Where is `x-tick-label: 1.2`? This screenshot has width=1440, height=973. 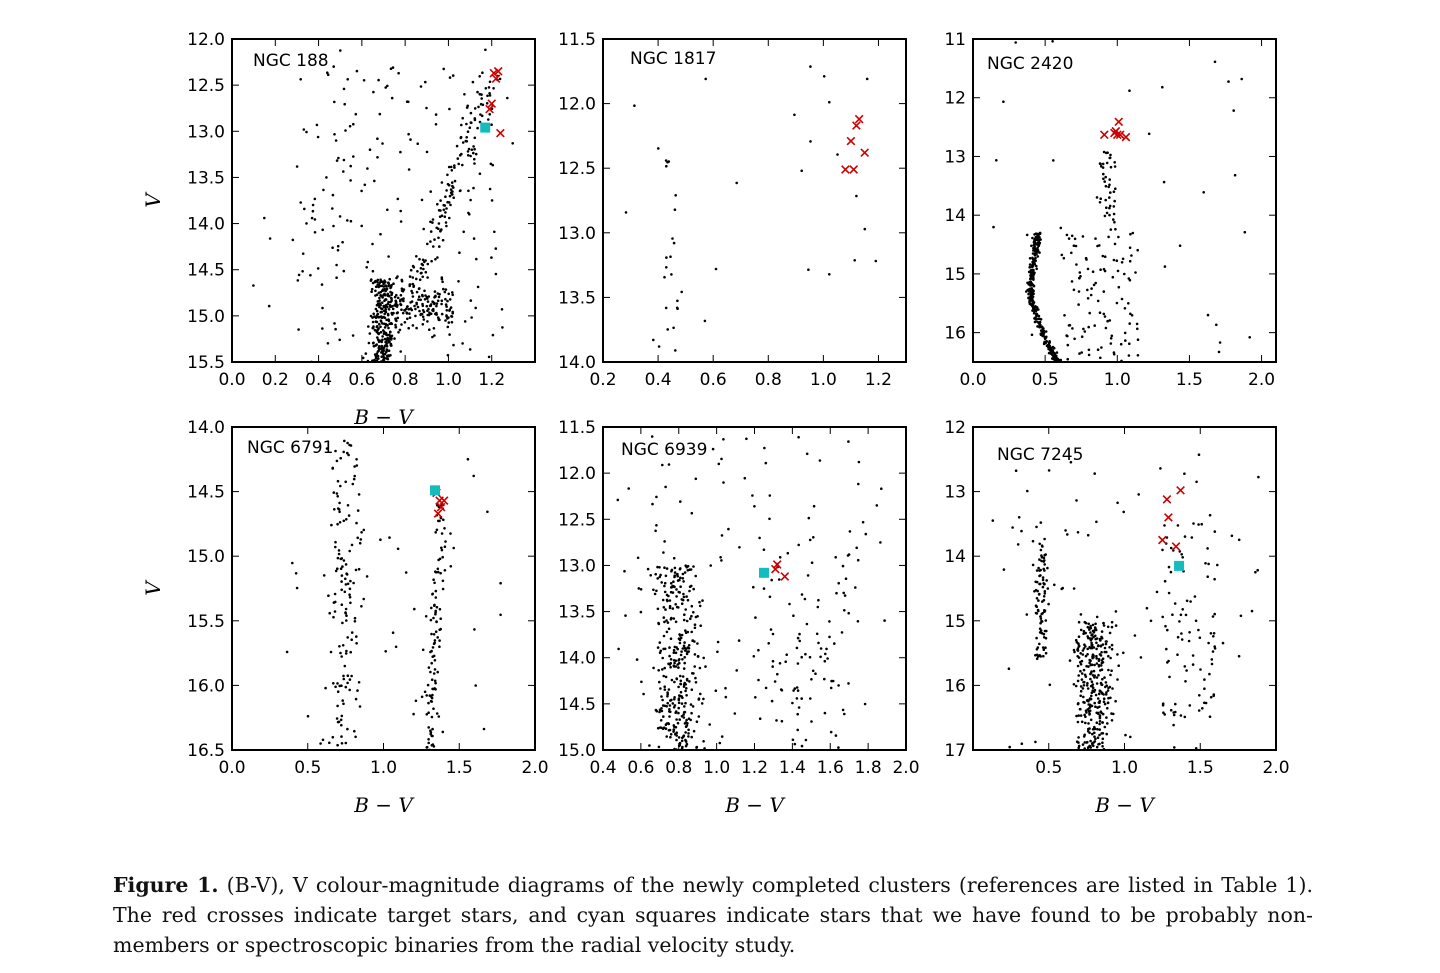
x-tick-label: 1.2 is located at coordinates (878, 380).